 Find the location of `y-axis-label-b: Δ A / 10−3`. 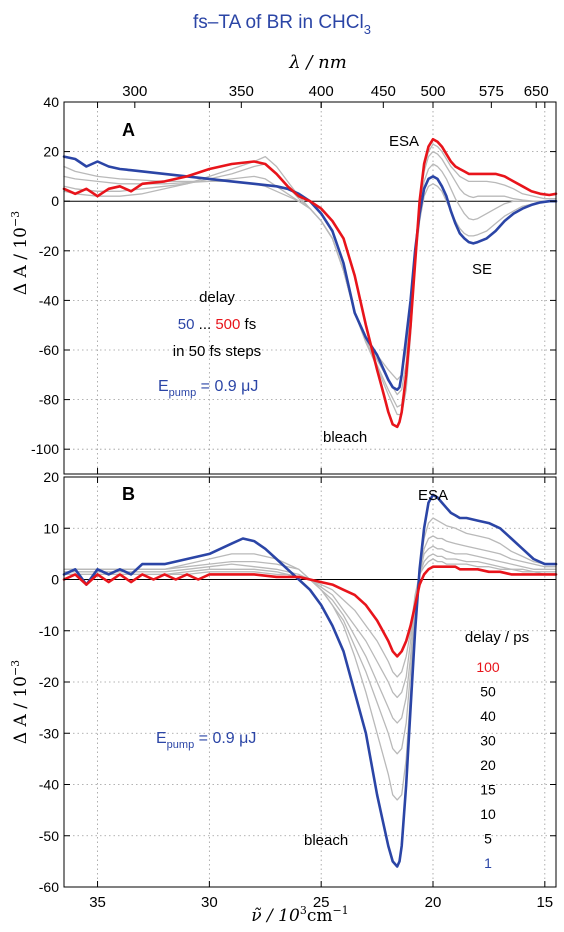

y-axis-label-b: Δ A / 10−3 is located at coordinates (20, 702).